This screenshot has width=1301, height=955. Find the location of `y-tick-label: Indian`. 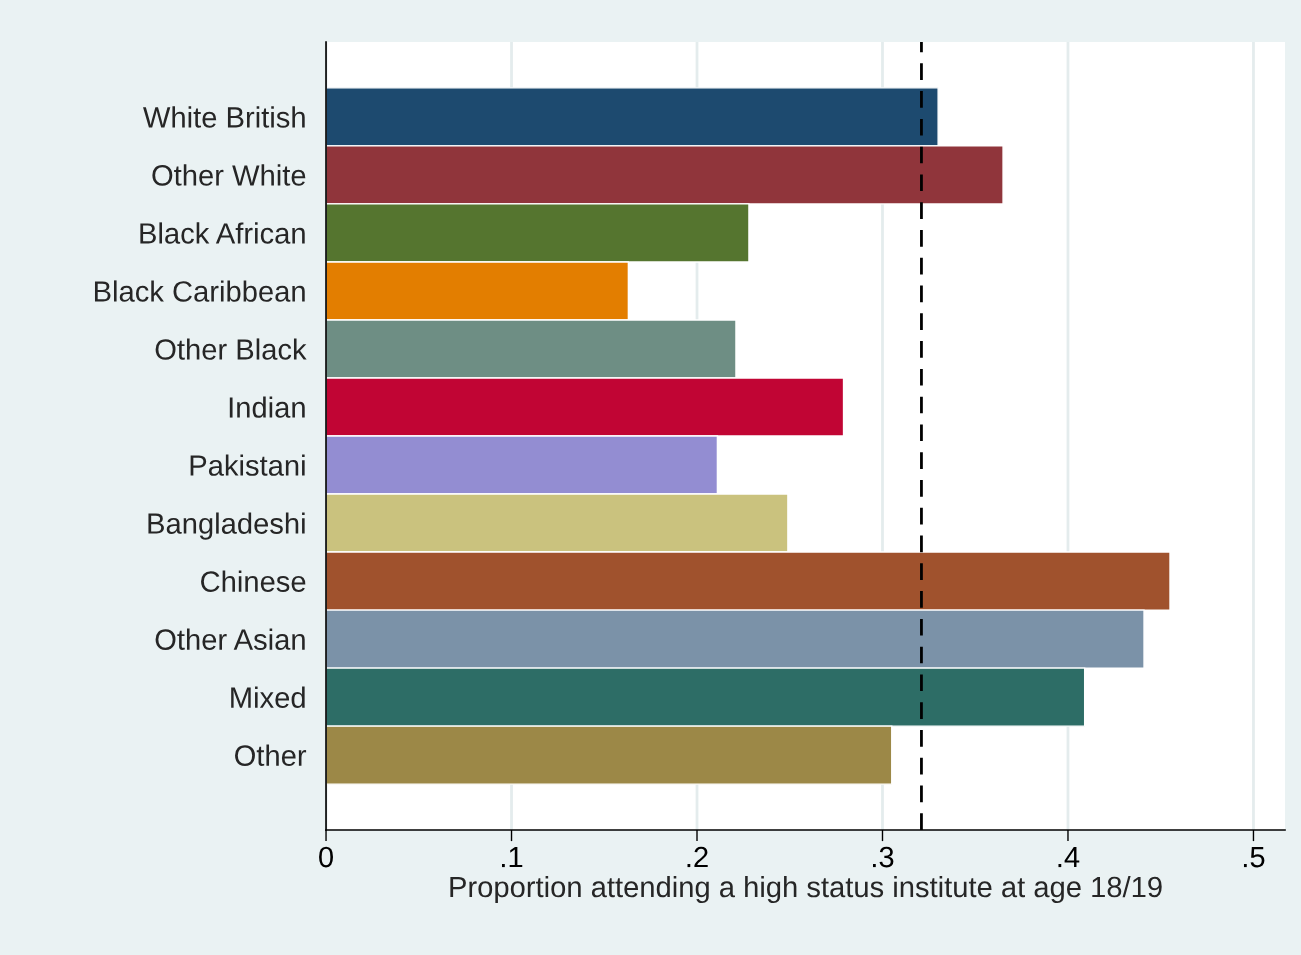

y-tick-label: Indian is located at coordinates (267, 407).